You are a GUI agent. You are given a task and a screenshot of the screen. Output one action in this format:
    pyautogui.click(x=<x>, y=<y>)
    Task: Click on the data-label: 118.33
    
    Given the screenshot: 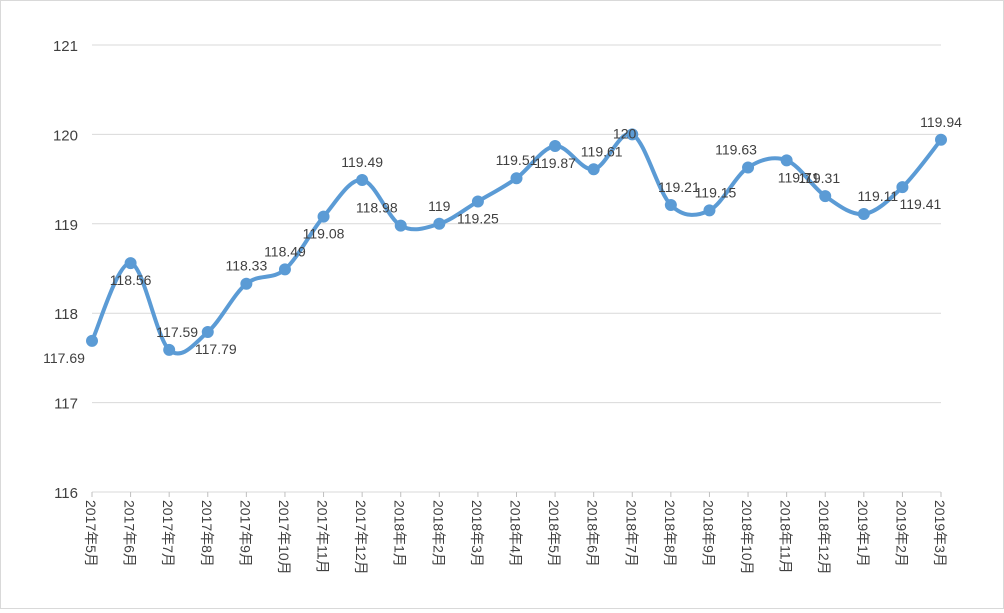 What is the action you would take?
    pyautogui.click(x=246, y=266)
    